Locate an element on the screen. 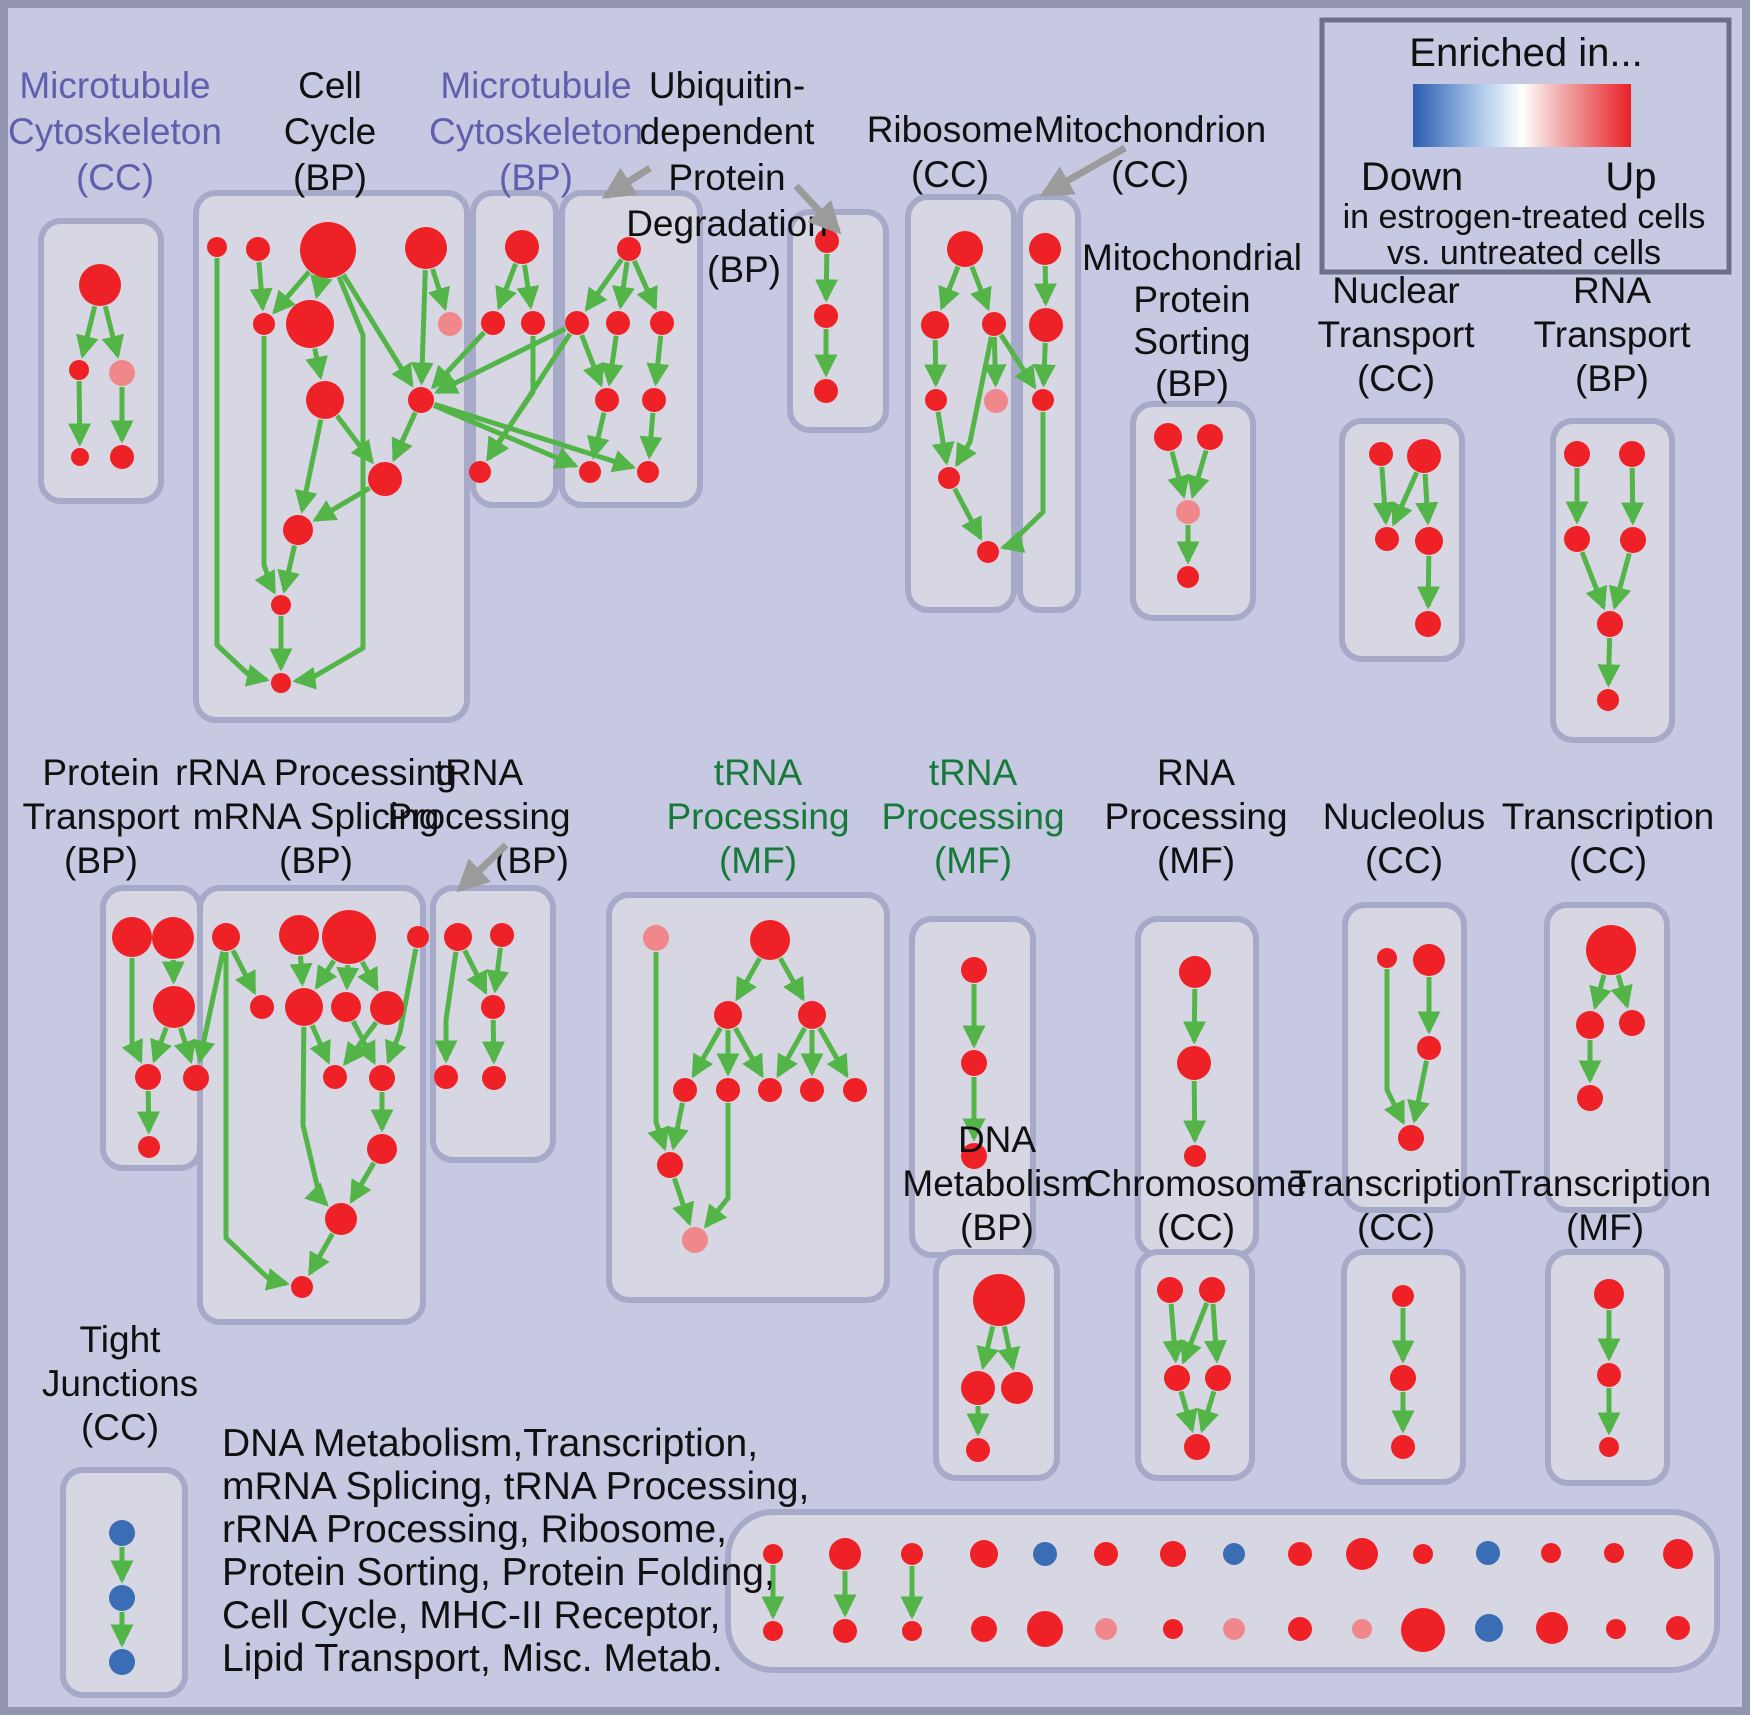  edge-ribosome-cc is located at coordinates (995, 362).